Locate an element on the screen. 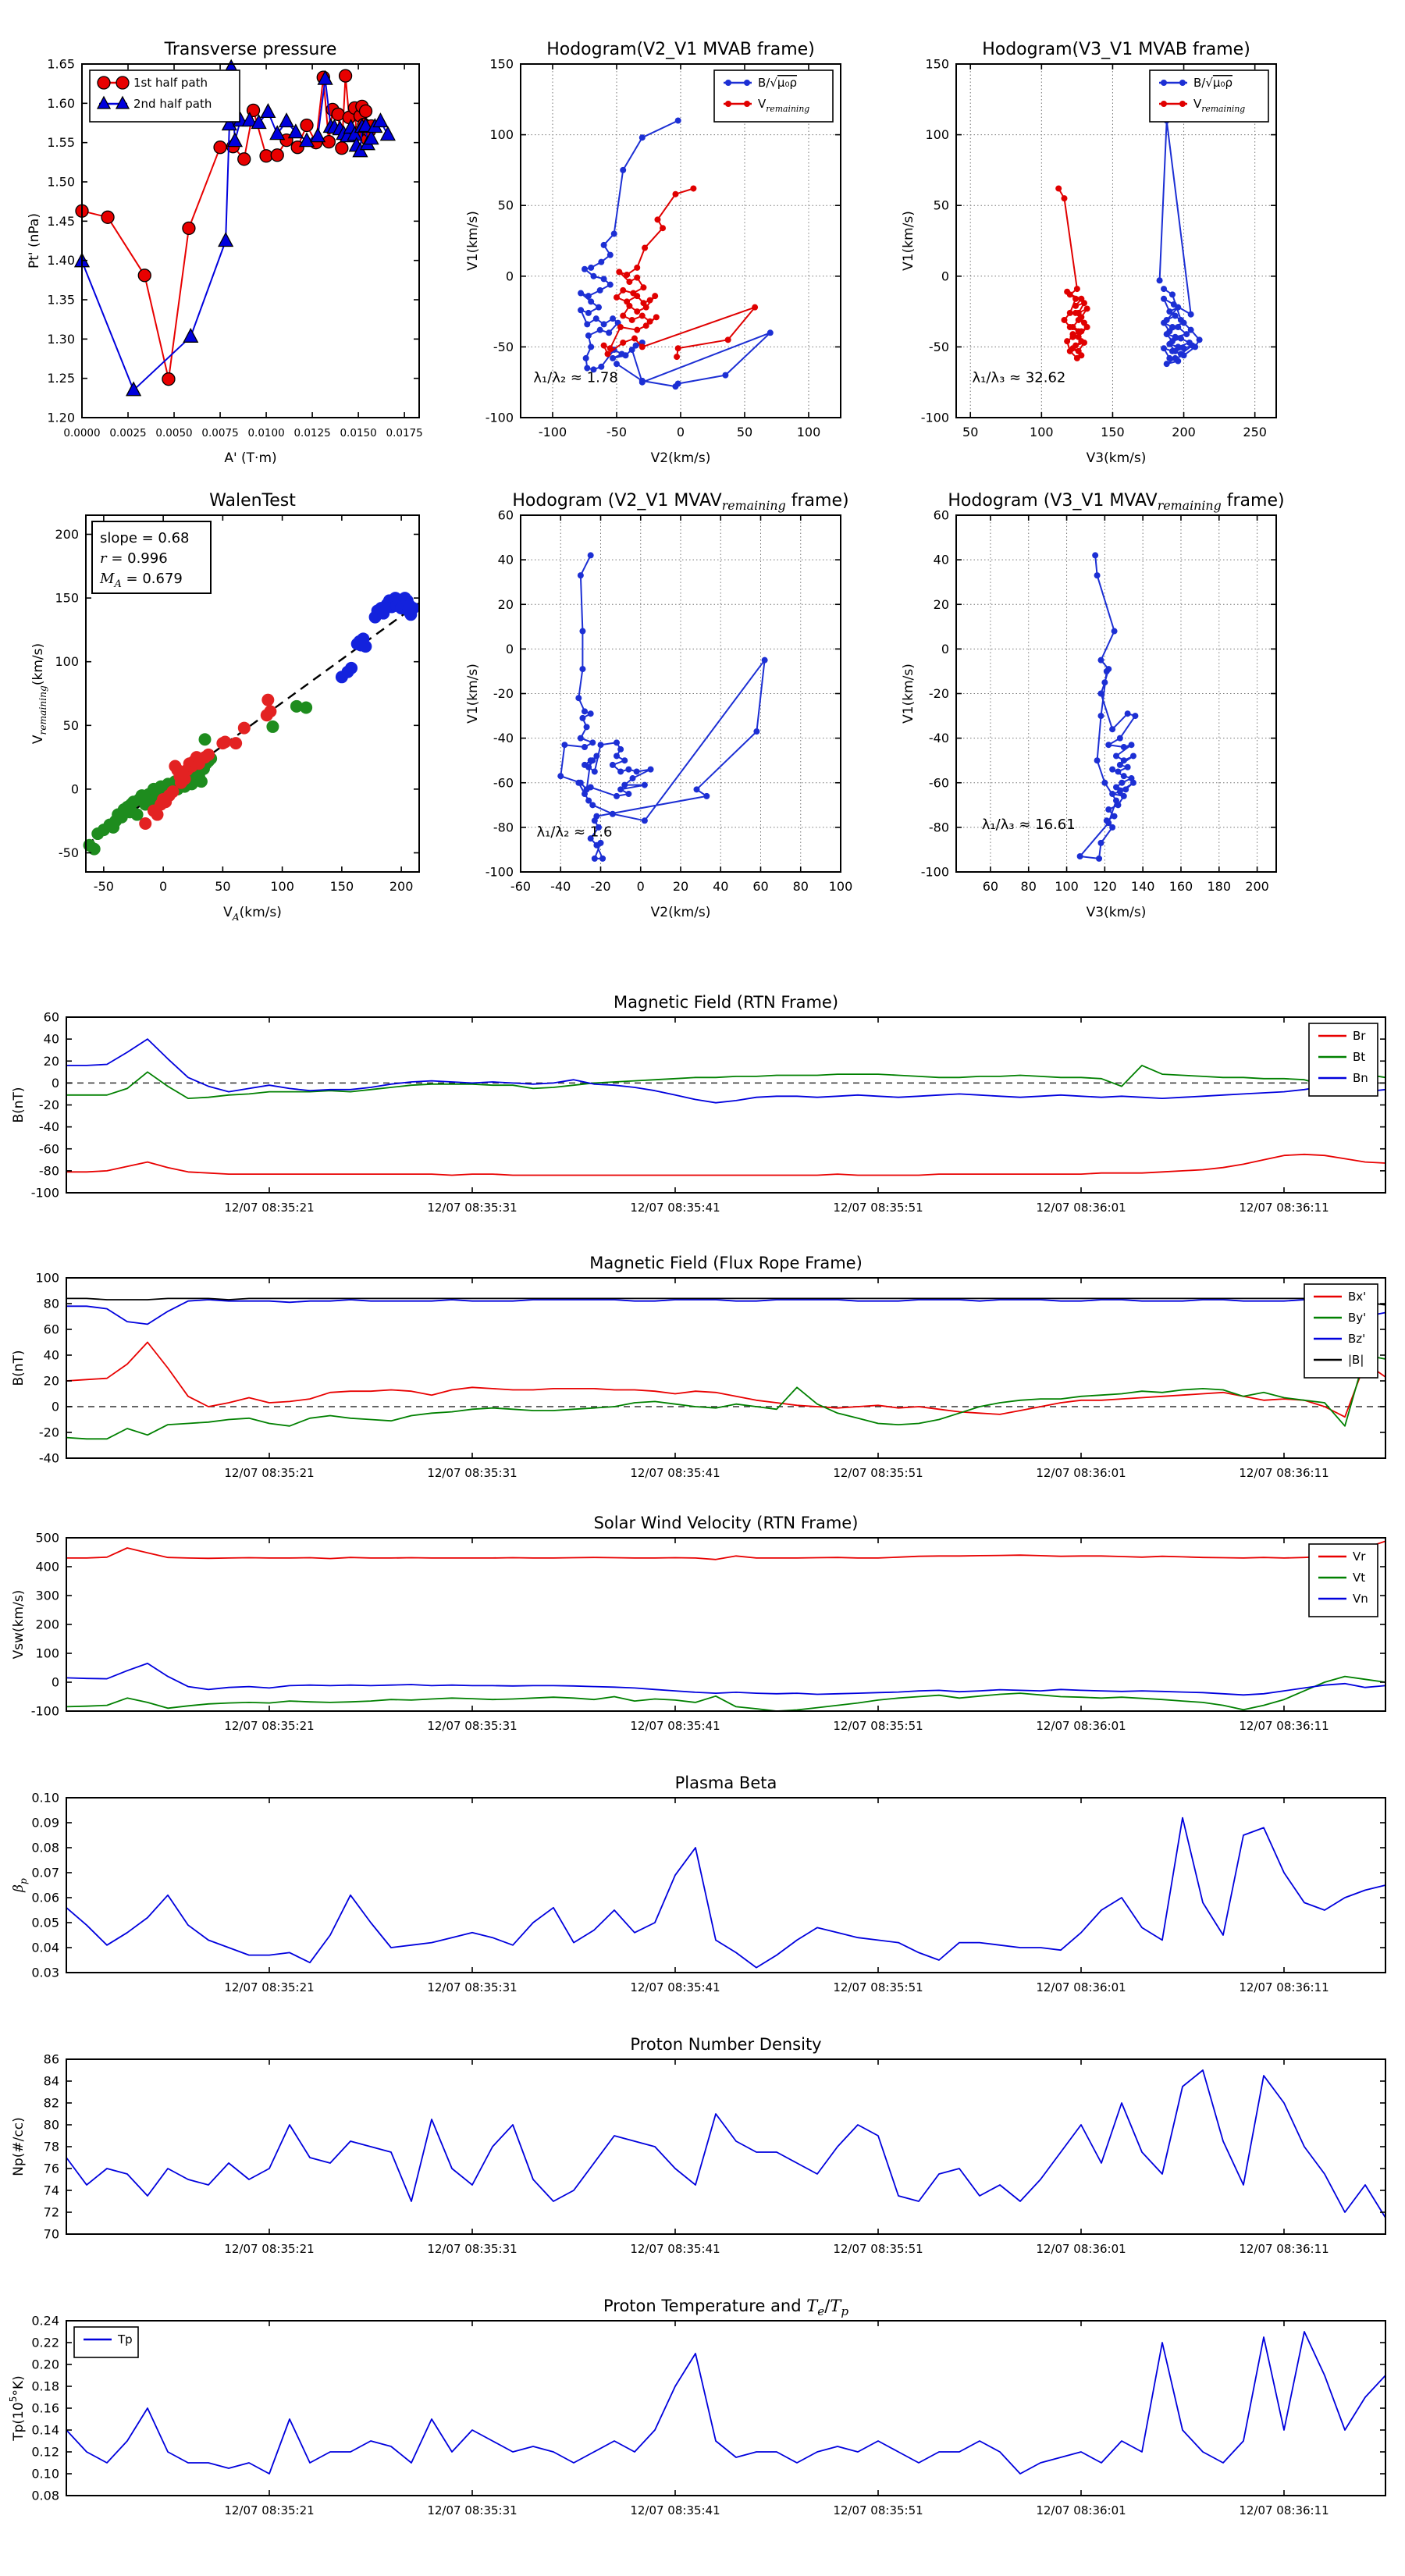 This screenshot has height=2576, width=1405. y-tick-label: 150 is located at coordinates (67, 598).